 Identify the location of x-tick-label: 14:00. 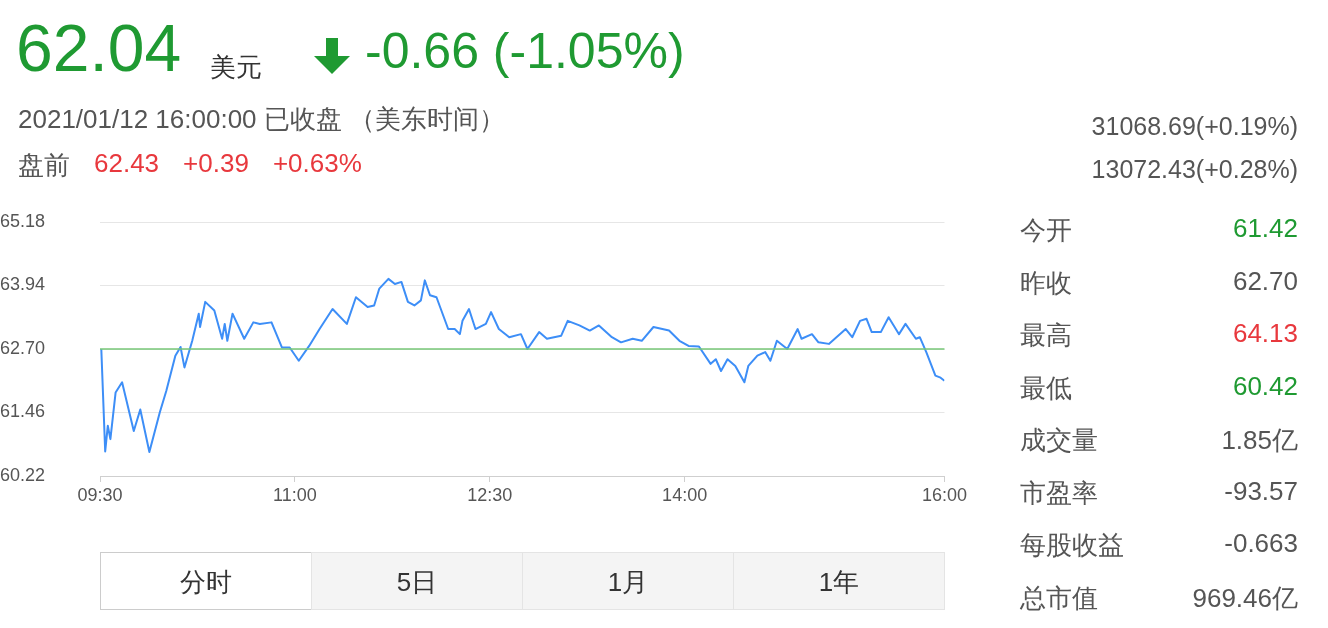
(685, 494).